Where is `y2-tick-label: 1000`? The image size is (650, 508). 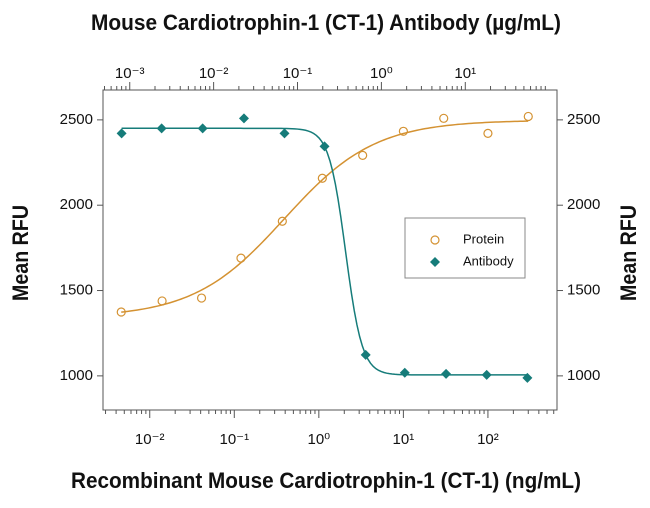 y2-tick-label: 1000 is located at coordinates (583, 375).